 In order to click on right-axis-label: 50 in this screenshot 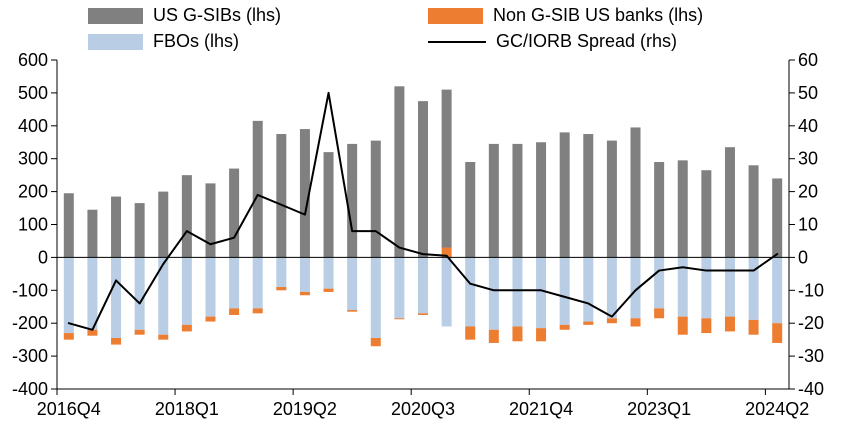, I will do `click(808, 93)`.